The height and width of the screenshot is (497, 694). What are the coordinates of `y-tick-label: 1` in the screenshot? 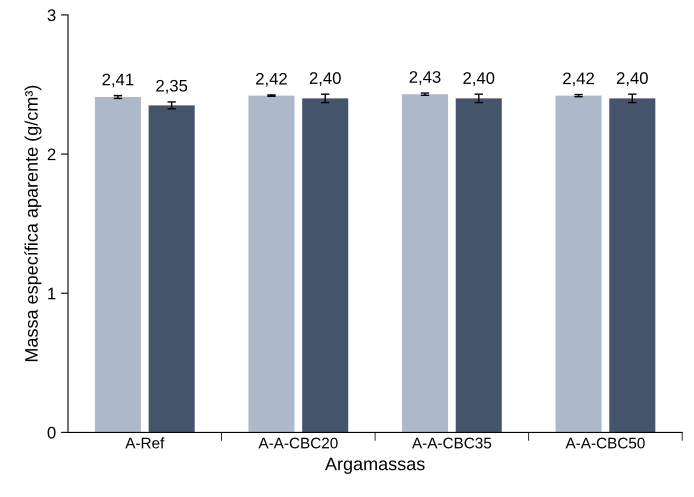 It's located at (52, 294).